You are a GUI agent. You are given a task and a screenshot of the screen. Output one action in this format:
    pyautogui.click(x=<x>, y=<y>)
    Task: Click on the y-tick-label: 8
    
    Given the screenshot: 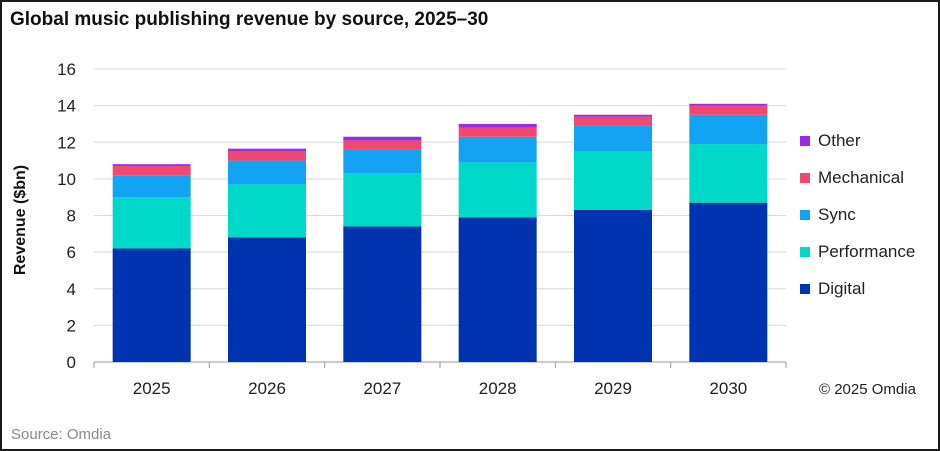 What is the action you would take?
    pyautogui.click(x=71, y=216)
    